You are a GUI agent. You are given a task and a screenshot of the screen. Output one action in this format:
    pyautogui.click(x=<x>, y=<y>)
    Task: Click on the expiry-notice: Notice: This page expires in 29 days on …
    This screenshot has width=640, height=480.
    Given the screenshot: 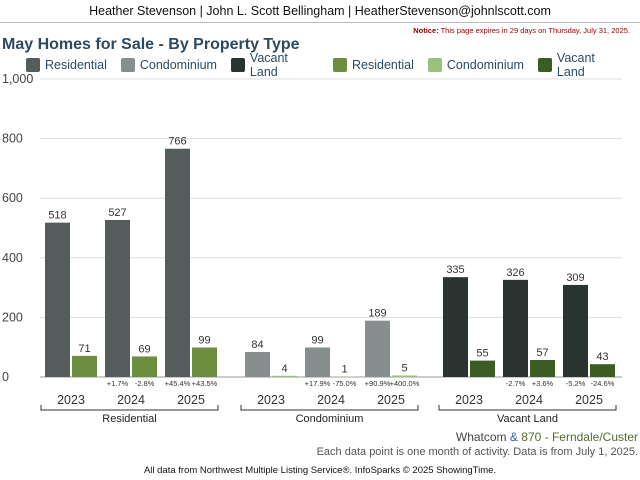 What is the action you would take?
    pyautogui.click(x=521, y=30)
    